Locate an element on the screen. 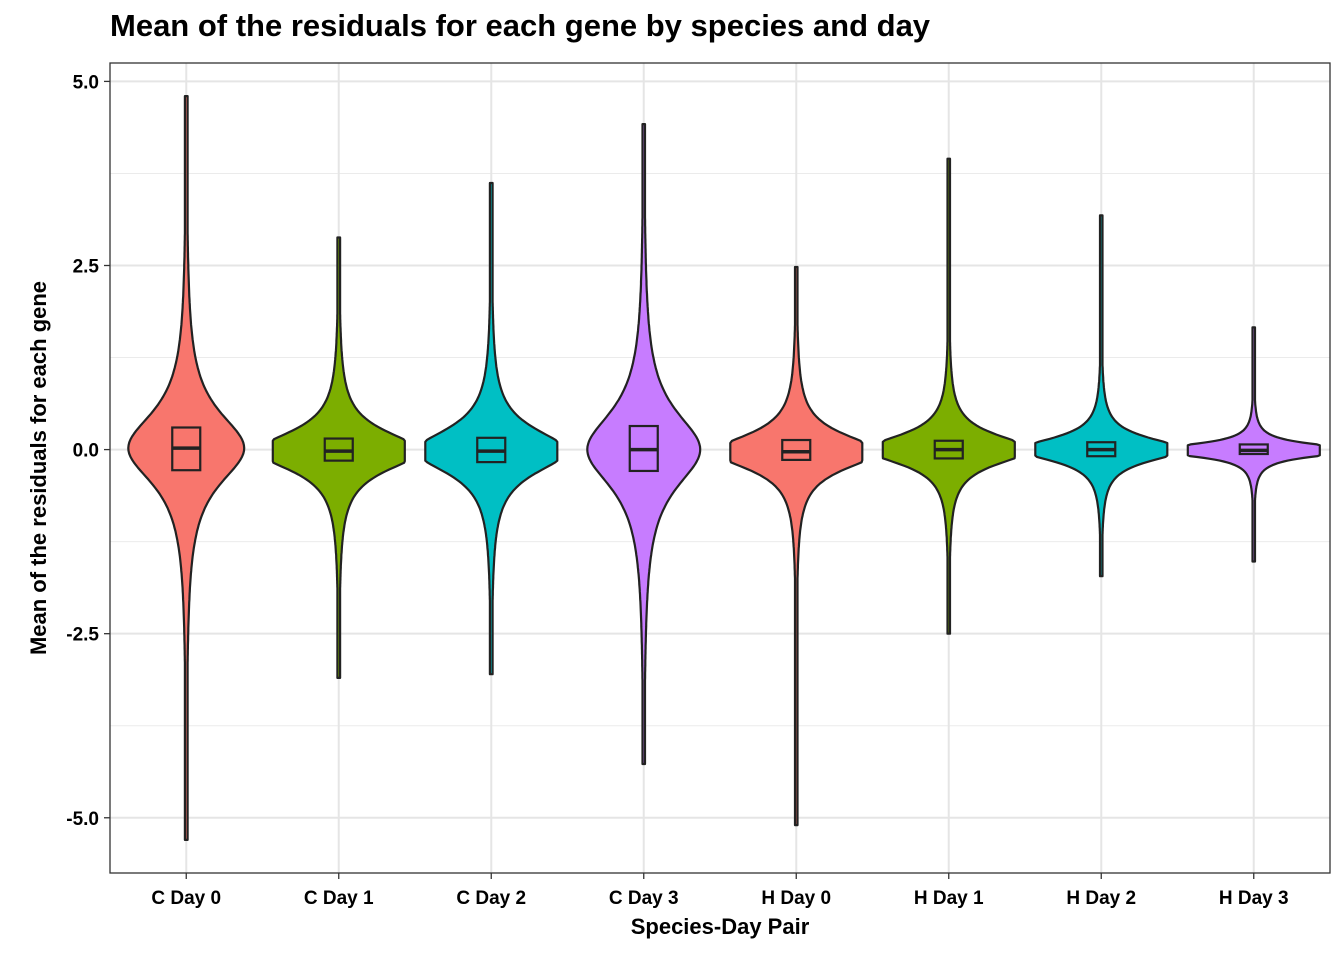 The image size is (1344, 960). y-tick-label: -2.5 is located at coordinates (82, 635).